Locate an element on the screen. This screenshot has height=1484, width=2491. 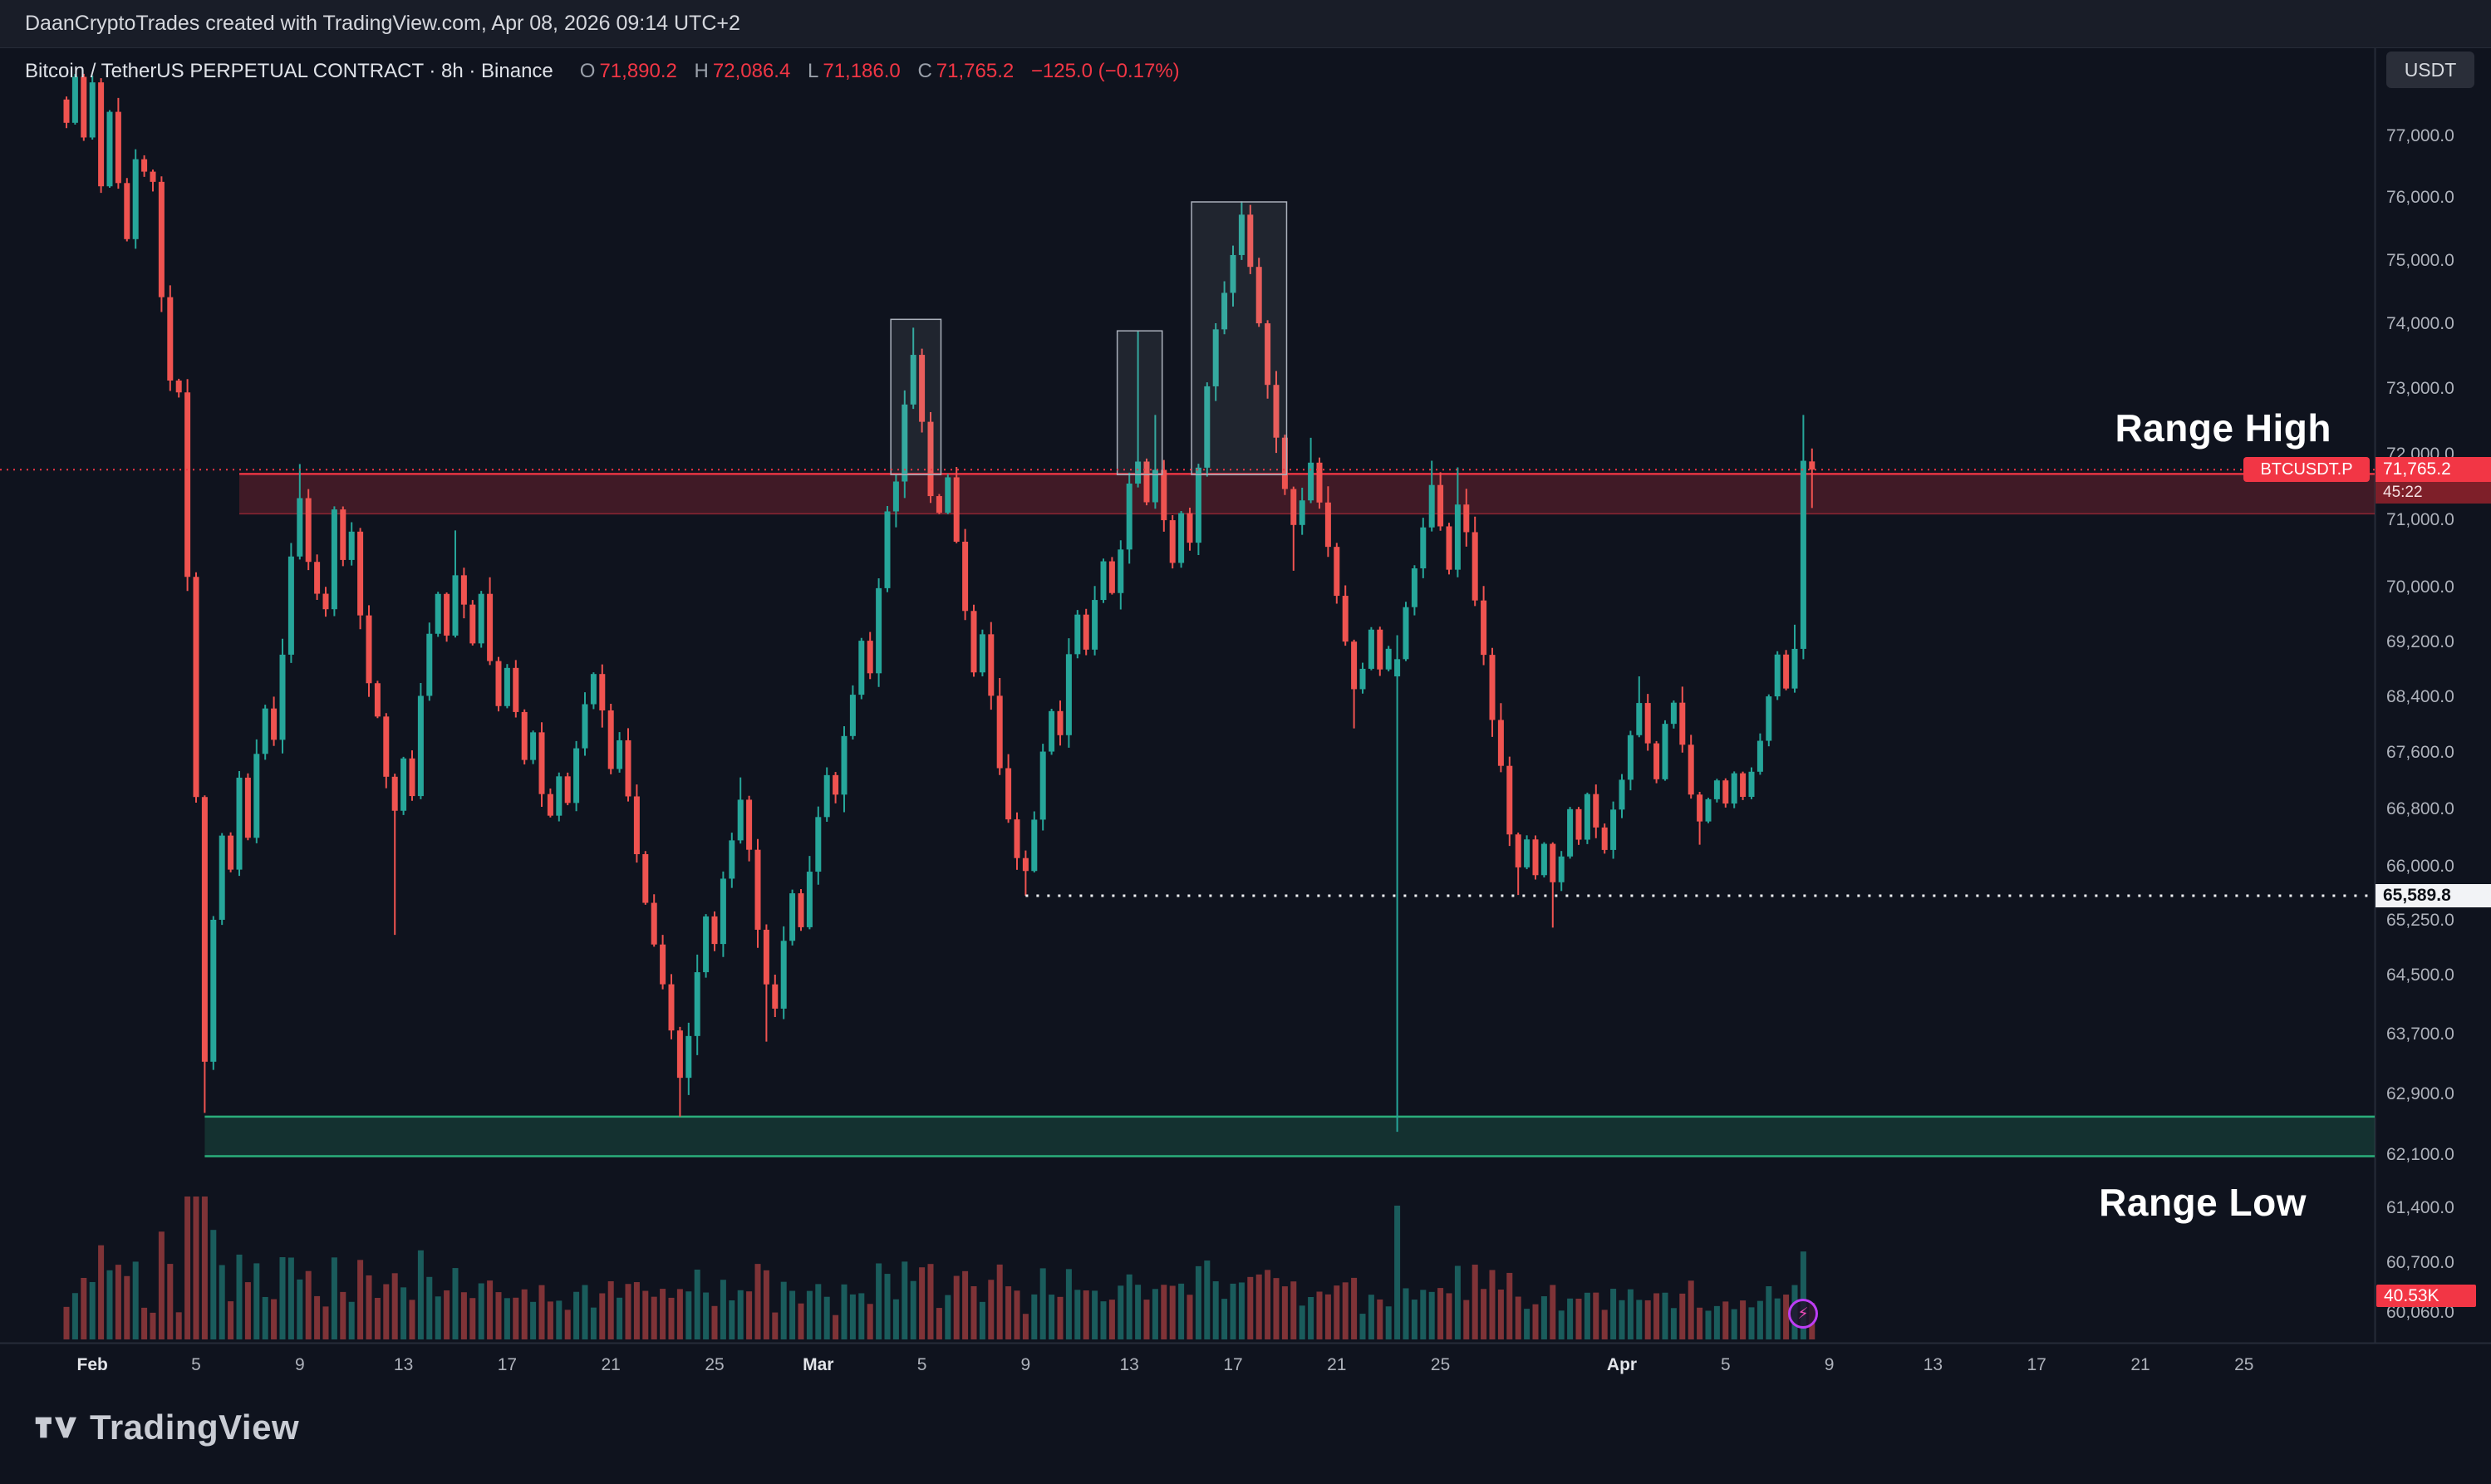
footer-brand: TradingView is located at coordinates (166, 1427).